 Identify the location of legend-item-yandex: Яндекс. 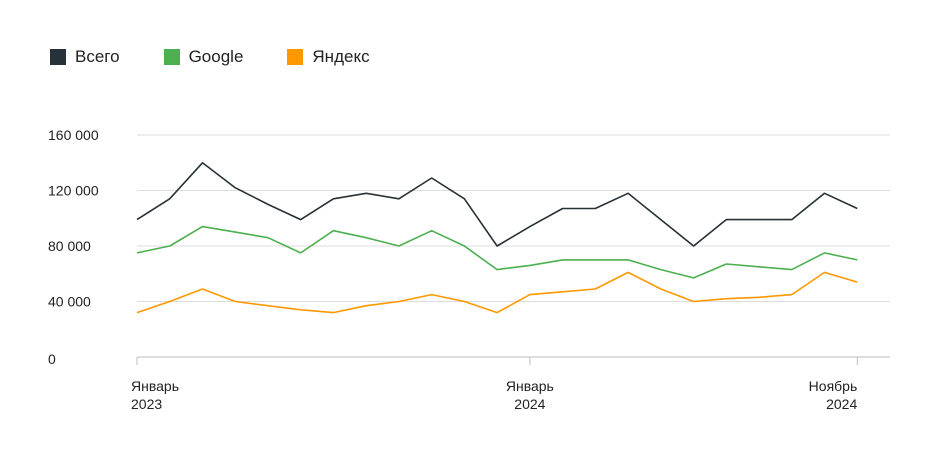
(328, 57).